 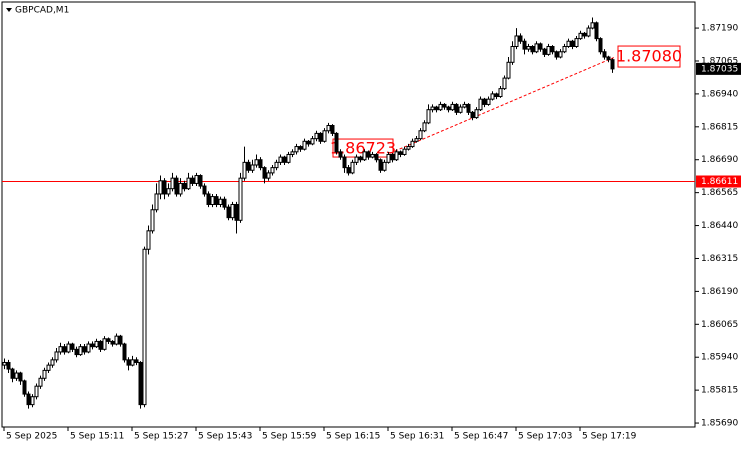 What do you see at coordinates (719, 325) in the screenshot?
I see `y-tick-label: 1.86065` at bounding box center [719, 325].